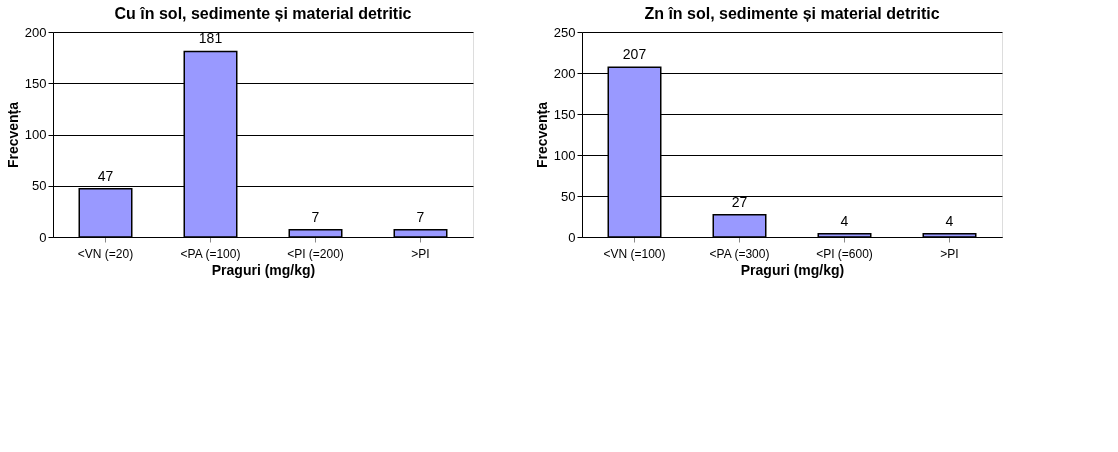 The height and width of the screenshot is (452, 1118). Describe the element at coordinates (792, 13) in the screenshot. I see `chart-title: Zn în sol, sedimente și material detritic` at that location.